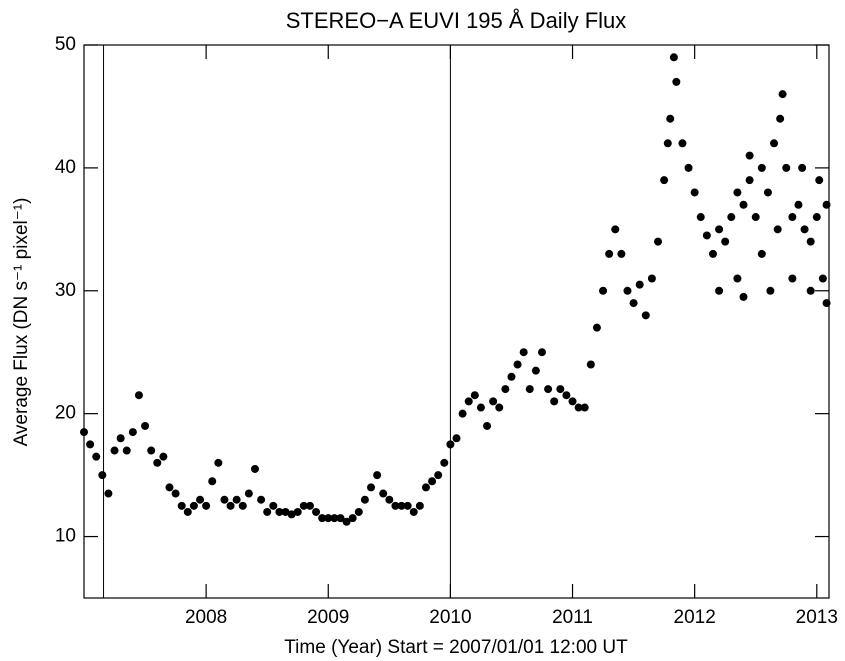  I want to click on y-tick-label: 50, so click(65, 44).